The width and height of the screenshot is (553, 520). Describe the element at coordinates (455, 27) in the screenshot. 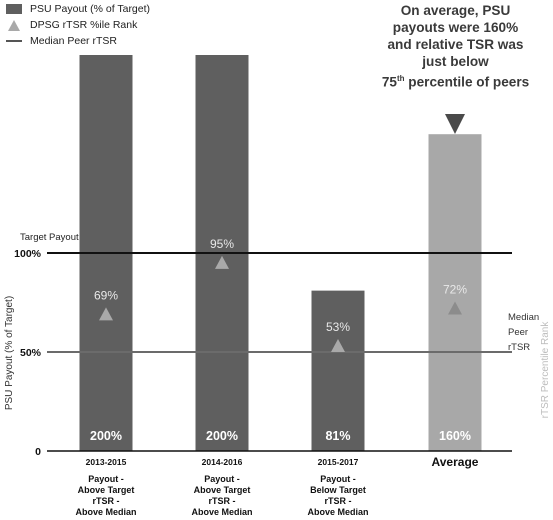

I see `annotation-line-2: payouts were 160%` at that location.